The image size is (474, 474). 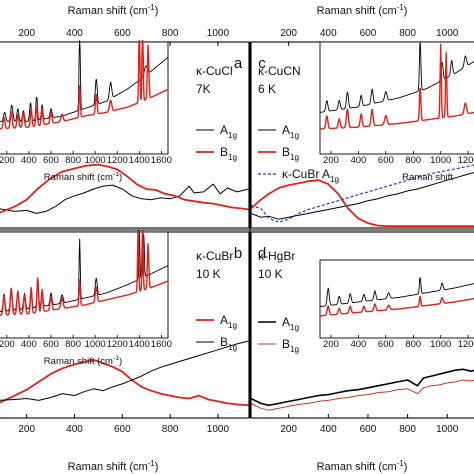 I want to click on inset-tick-label-a-6: 1400, so click(x=139, y=160).